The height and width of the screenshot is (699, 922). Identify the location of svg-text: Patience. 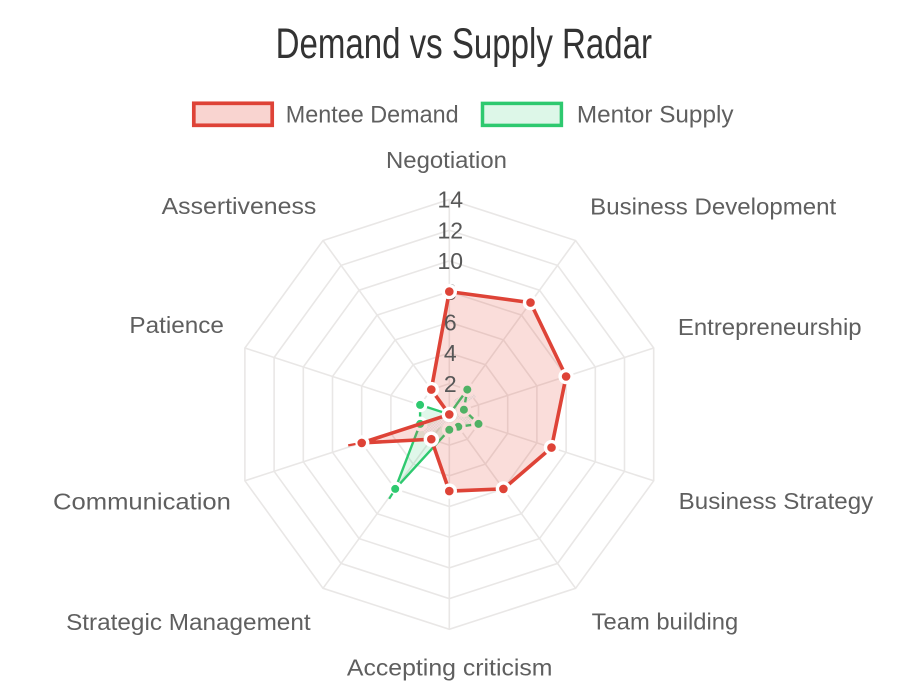
(176, 325).